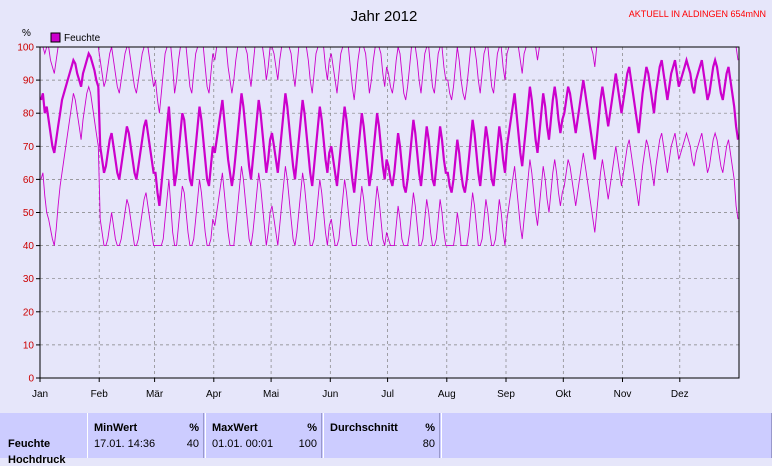 The image size is (772, 466). What do you see at coordinates (506, 394) in the screenshot?
I see `x-tick-label: Sep` at bounding box center [506, 394].